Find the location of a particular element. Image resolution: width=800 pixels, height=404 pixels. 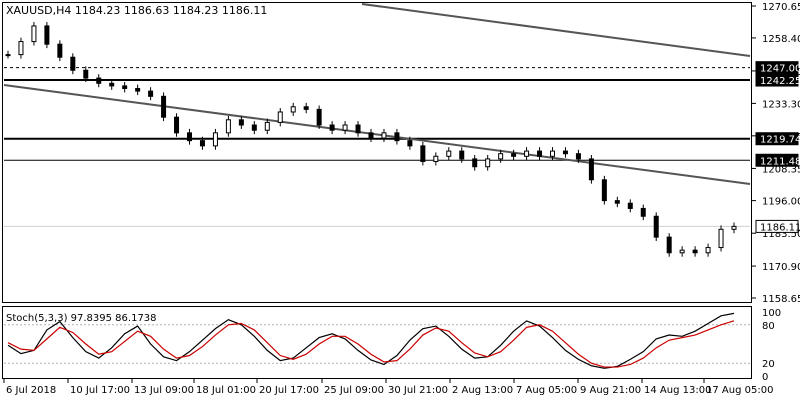

time-tick-label: 17 Aug 05:00 is located at coordinates (739, 390).